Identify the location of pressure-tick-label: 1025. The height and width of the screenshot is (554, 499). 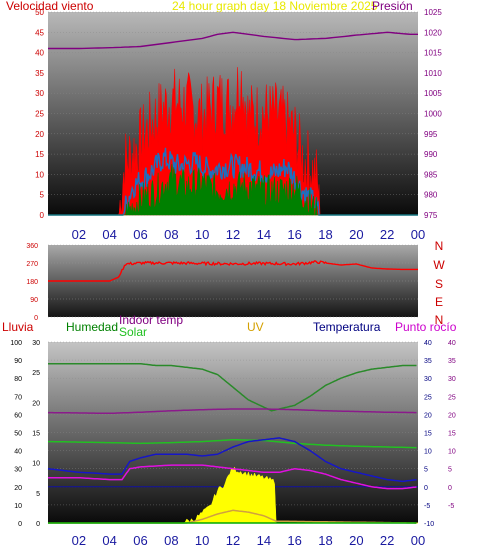
(433, 12).